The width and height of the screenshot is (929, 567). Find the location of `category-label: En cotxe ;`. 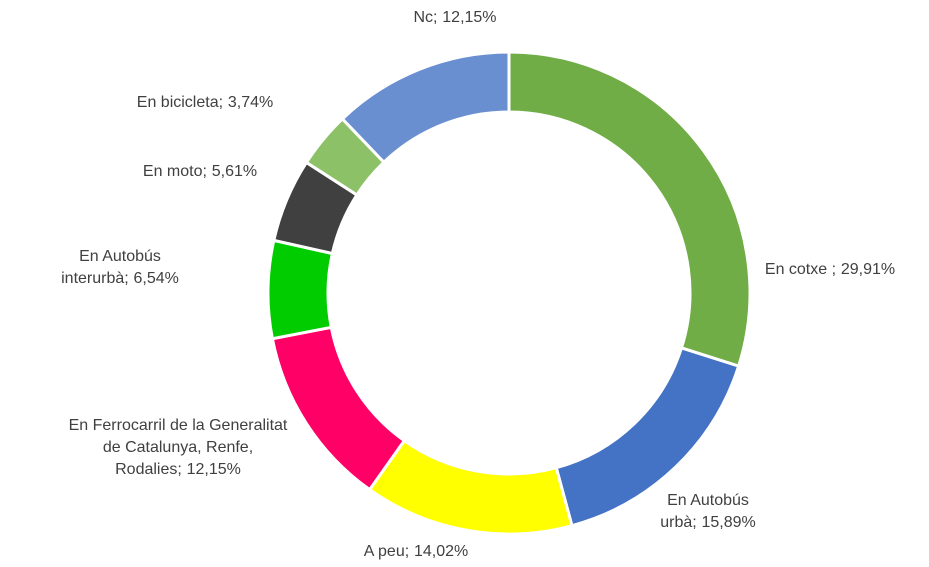

category-label: En cotxe ; is located at coordinates (800, 269).